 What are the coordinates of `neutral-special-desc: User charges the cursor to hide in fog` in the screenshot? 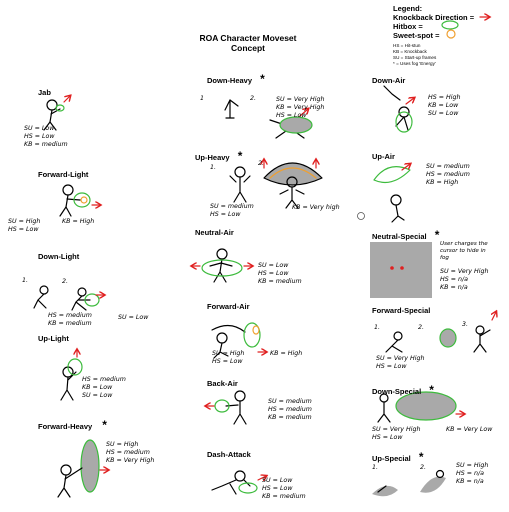 It's located at (464, 251).